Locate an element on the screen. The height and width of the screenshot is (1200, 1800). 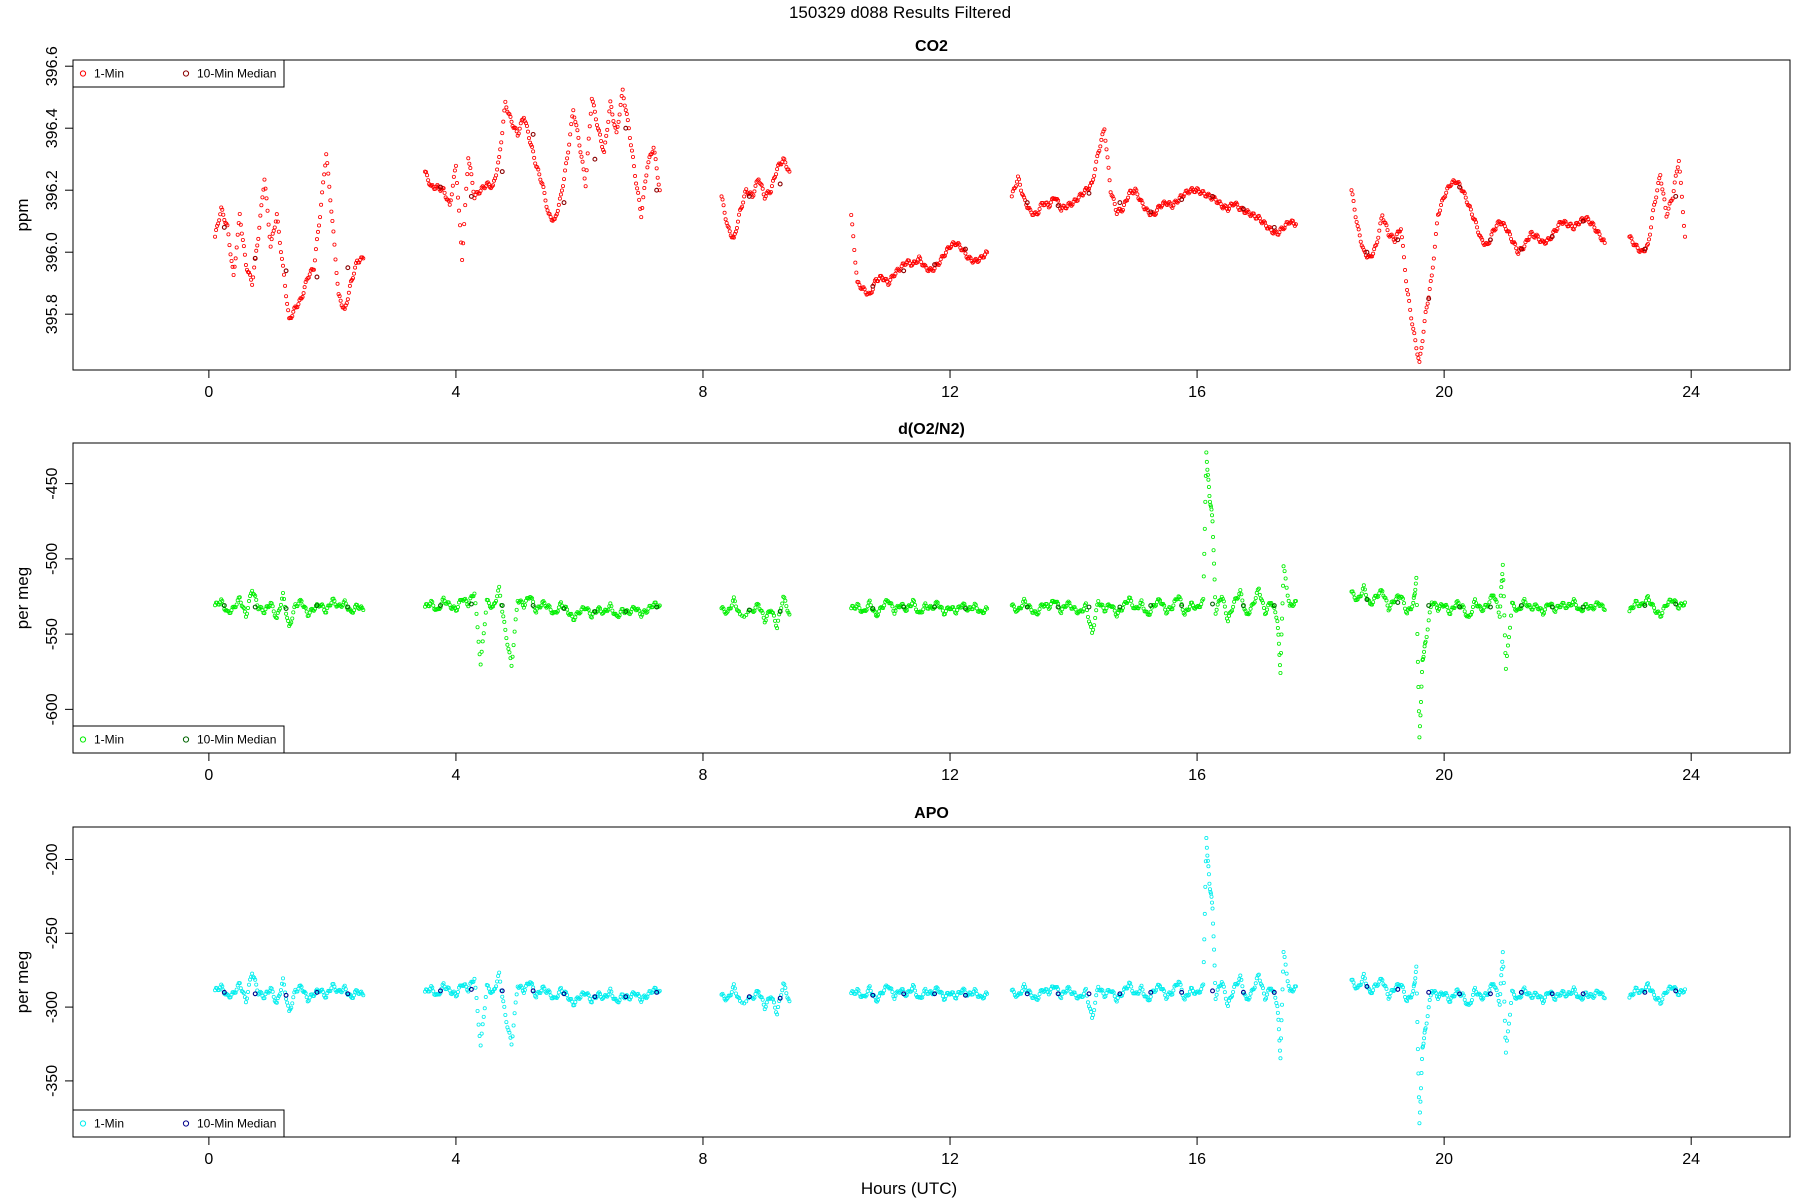
o2n2-x-tick-label: 8 is located at coordinates (703, 775).